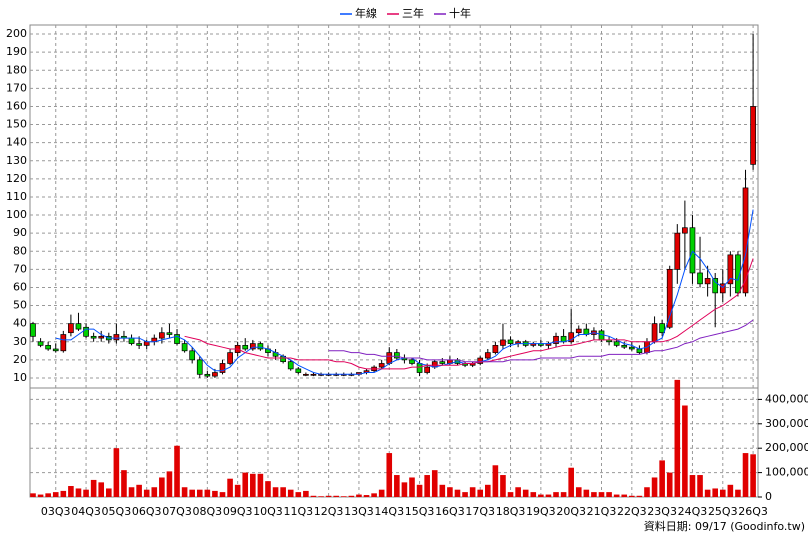 This screenshot has height=540, width=808. I want to click on y2-tick-label: 400,000, so click(786, 398).